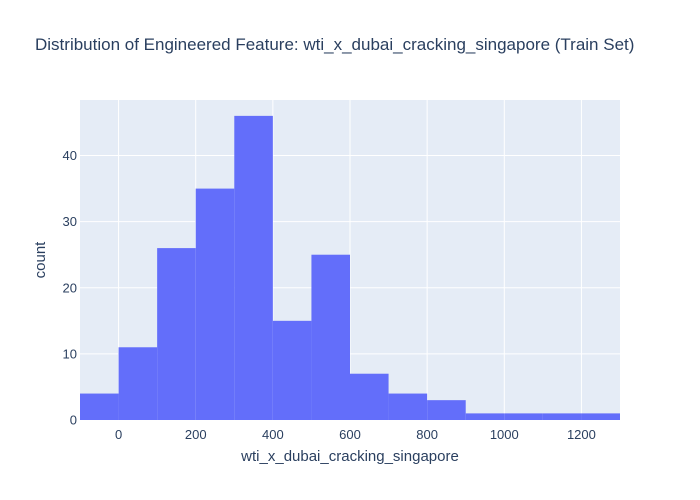 The image size is (700, 500). Describe the element at coordinates (349, 456) in the screenshot. I see `x-axis-title: wti_x_dubai_cracking_singapore` at that location.